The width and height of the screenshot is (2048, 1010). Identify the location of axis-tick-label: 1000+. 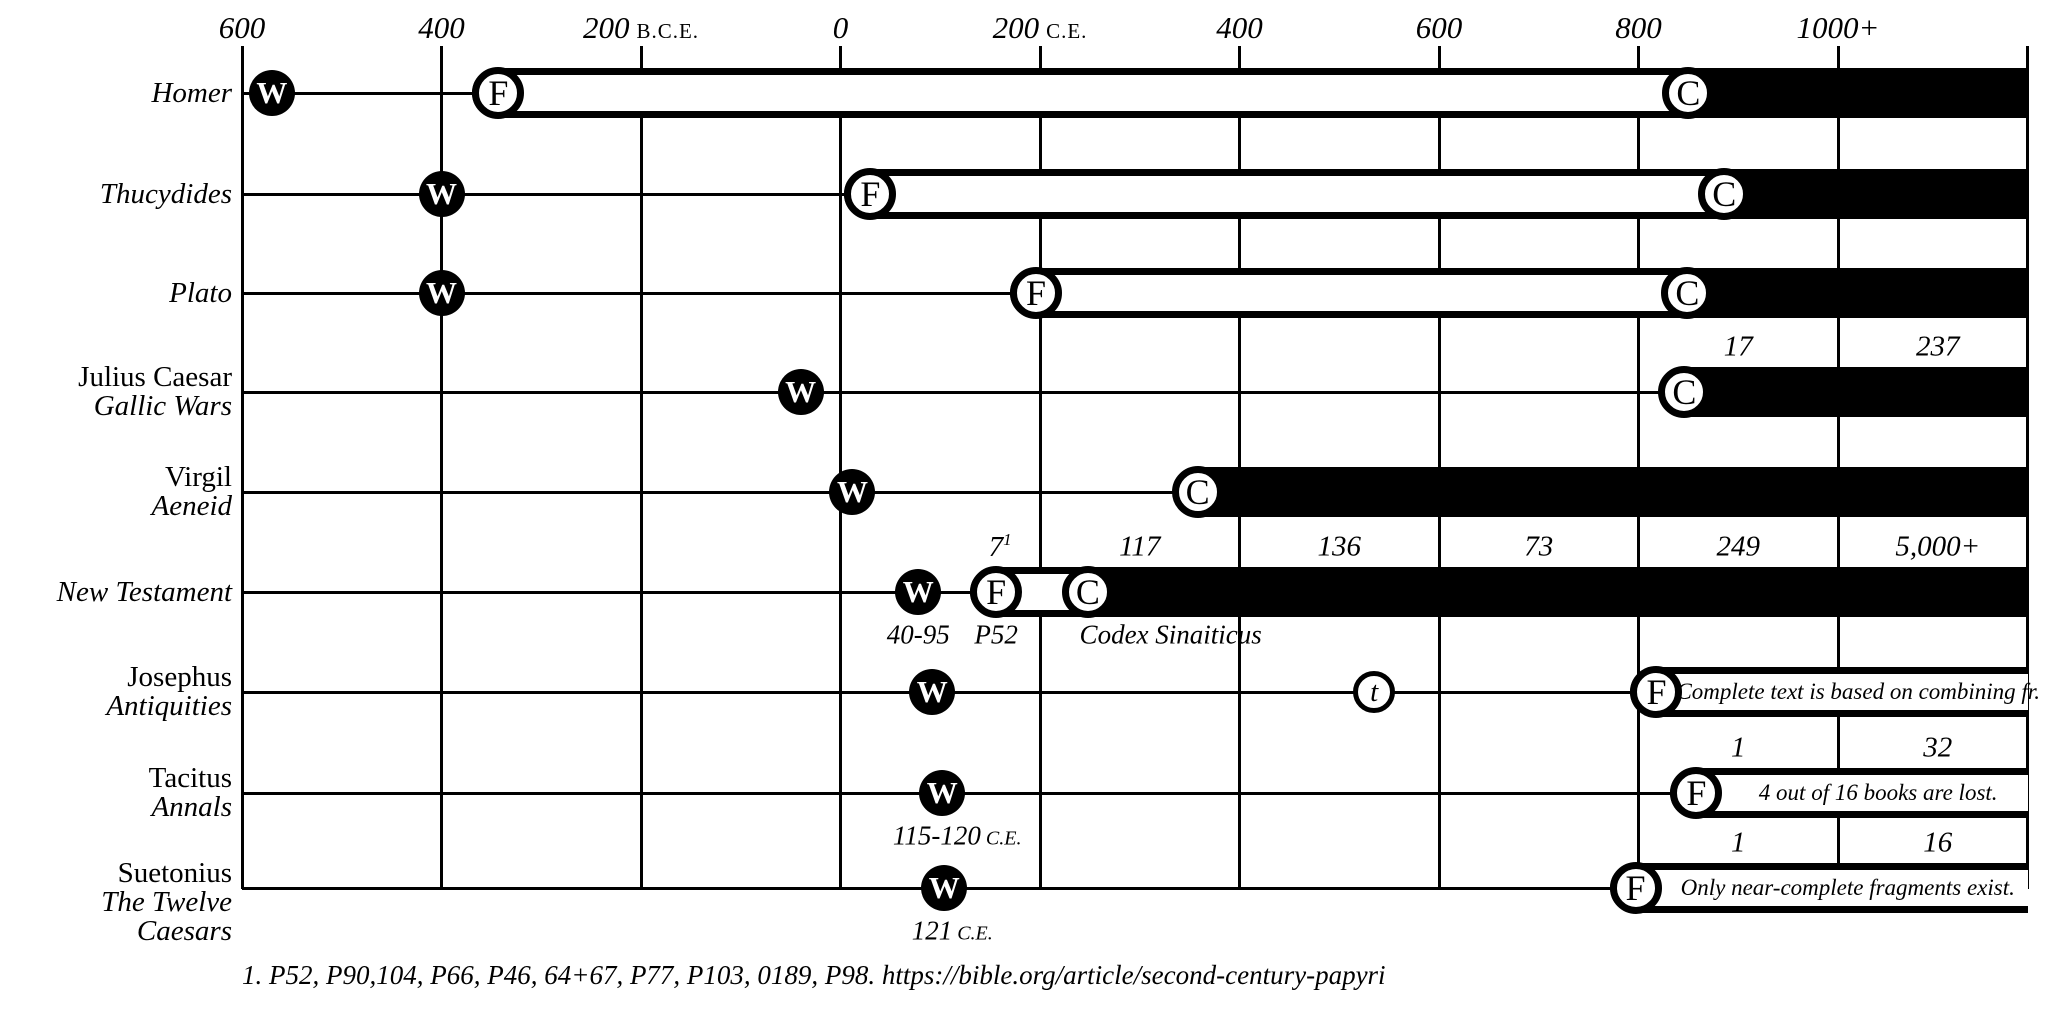
(1838, 28).